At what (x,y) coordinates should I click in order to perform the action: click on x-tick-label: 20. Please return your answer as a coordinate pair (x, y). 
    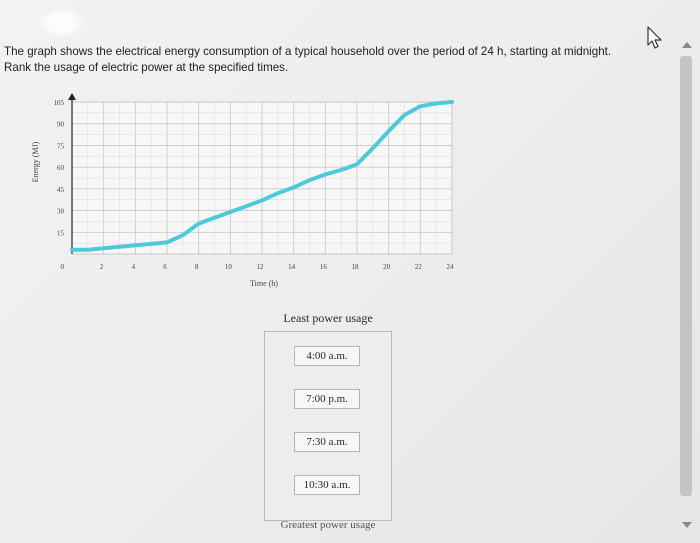
    Looking at the image, I should click on (387, 267).